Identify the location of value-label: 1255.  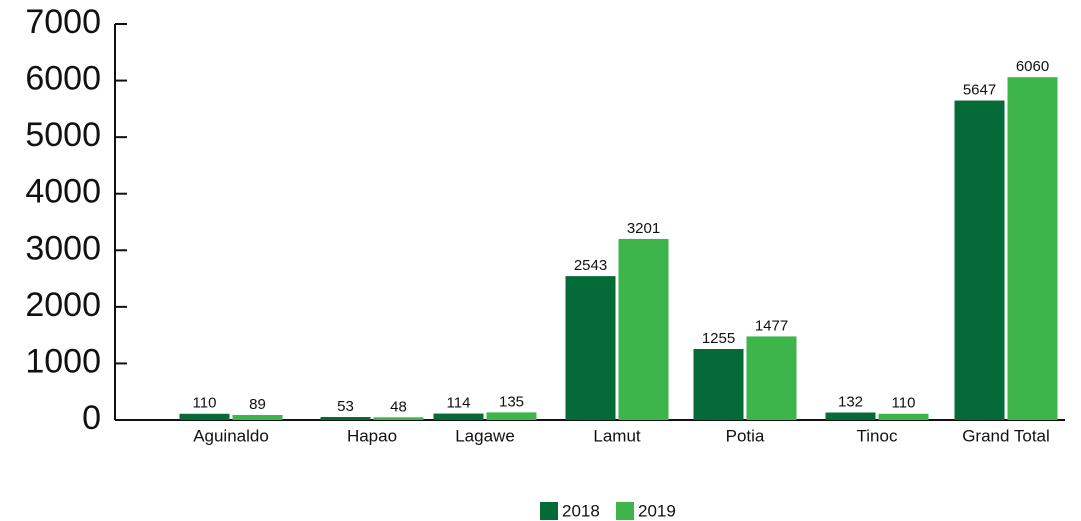
(718, 338).